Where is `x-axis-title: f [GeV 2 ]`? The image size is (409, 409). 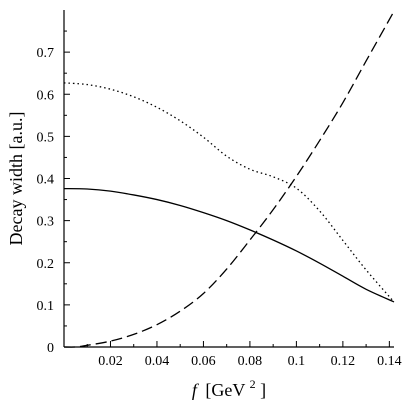
x-axis-title: f [GeV 2 ] is located at coordinates (229, 386).